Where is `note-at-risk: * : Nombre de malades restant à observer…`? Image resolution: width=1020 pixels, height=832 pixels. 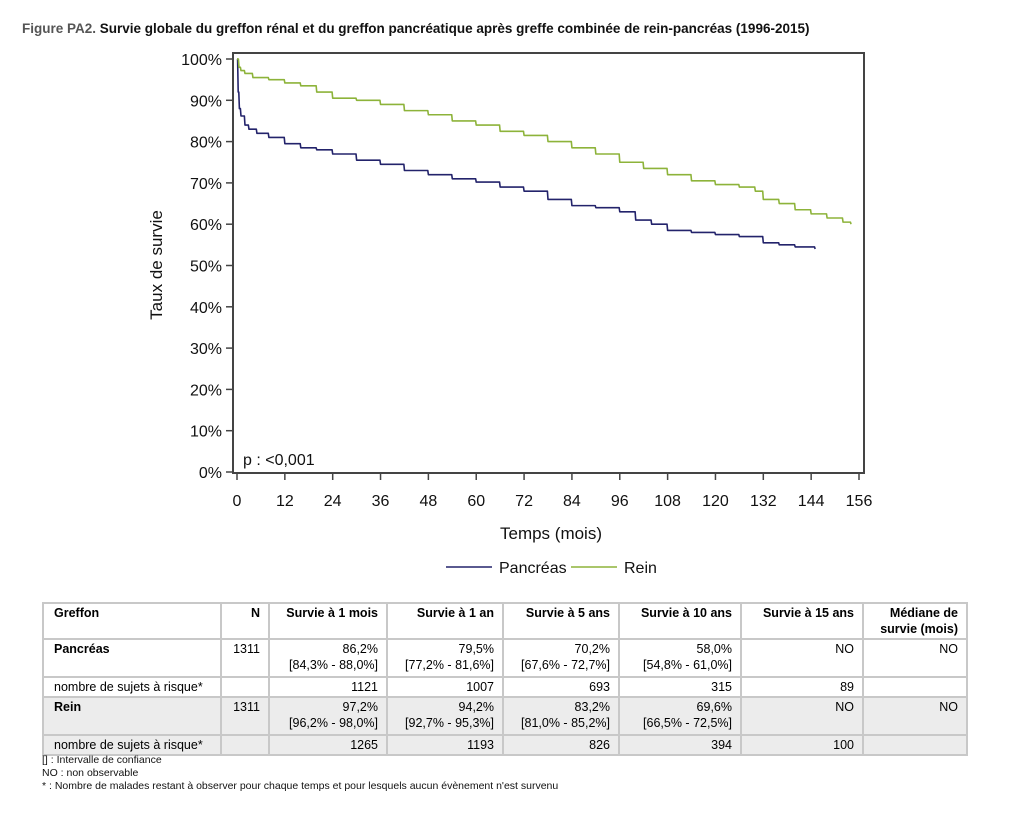
note-at-risk: * : Nombre de malades restant à observer… is located at coordinates (300, 786).